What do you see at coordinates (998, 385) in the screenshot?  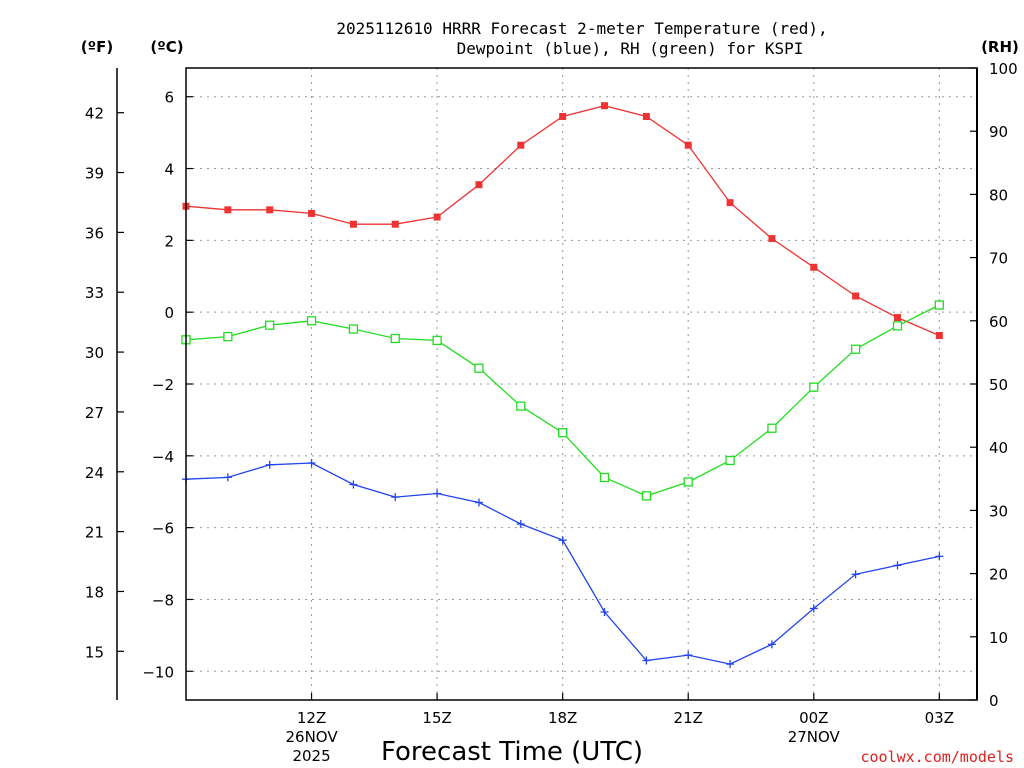 I see `rh-tick-label: 50` at bounding box center [998, 385].